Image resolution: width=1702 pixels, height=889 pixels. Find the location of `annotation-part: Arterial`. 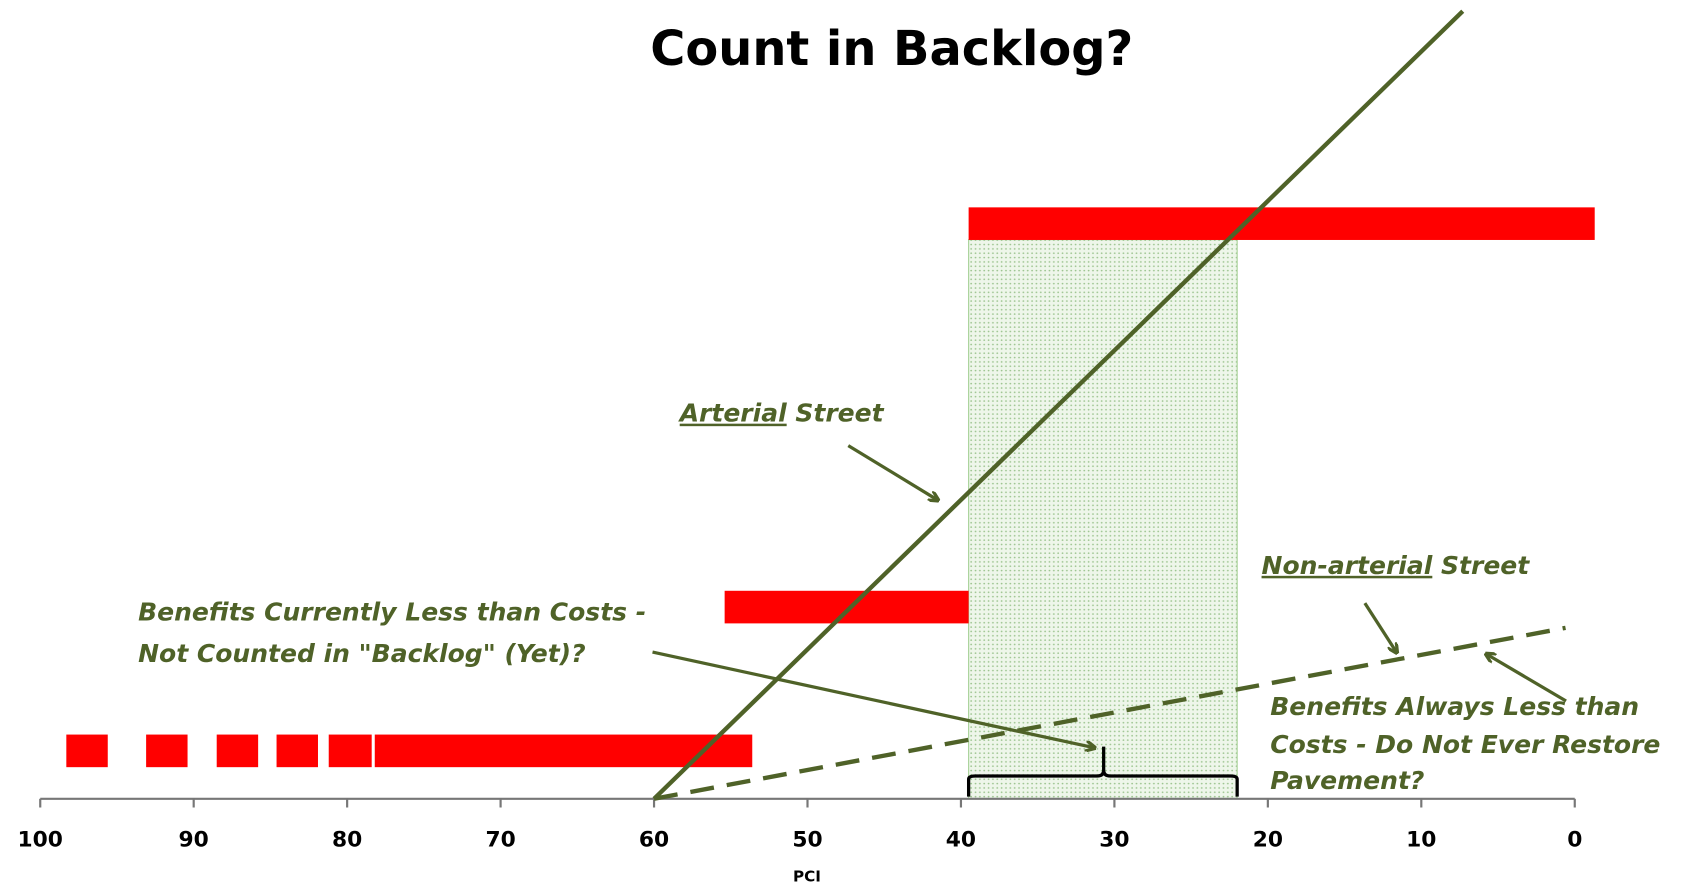

annotation-part: Arterial is located at coordinates (732, 413).